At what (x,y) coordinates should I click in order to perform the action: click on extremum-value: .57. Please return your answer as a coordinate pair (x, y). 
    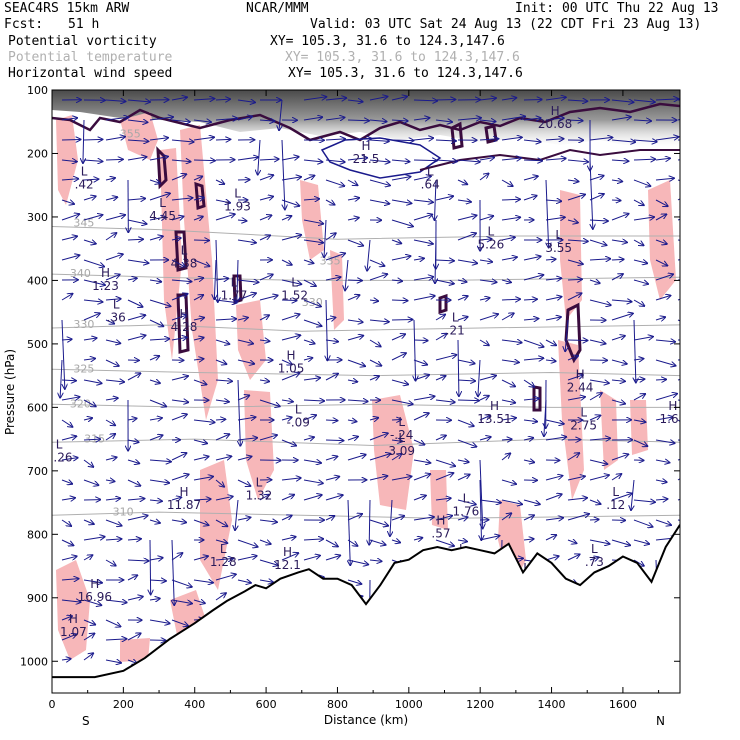
    Looking at the image, I should click on (440, 533).